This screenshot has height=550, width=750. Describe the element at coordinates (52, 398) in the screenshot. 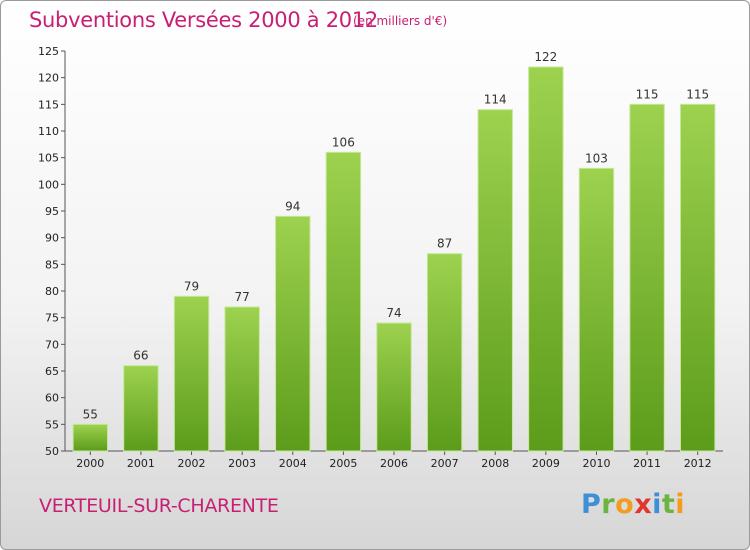

I see `y-tick-label: 60` at that location.